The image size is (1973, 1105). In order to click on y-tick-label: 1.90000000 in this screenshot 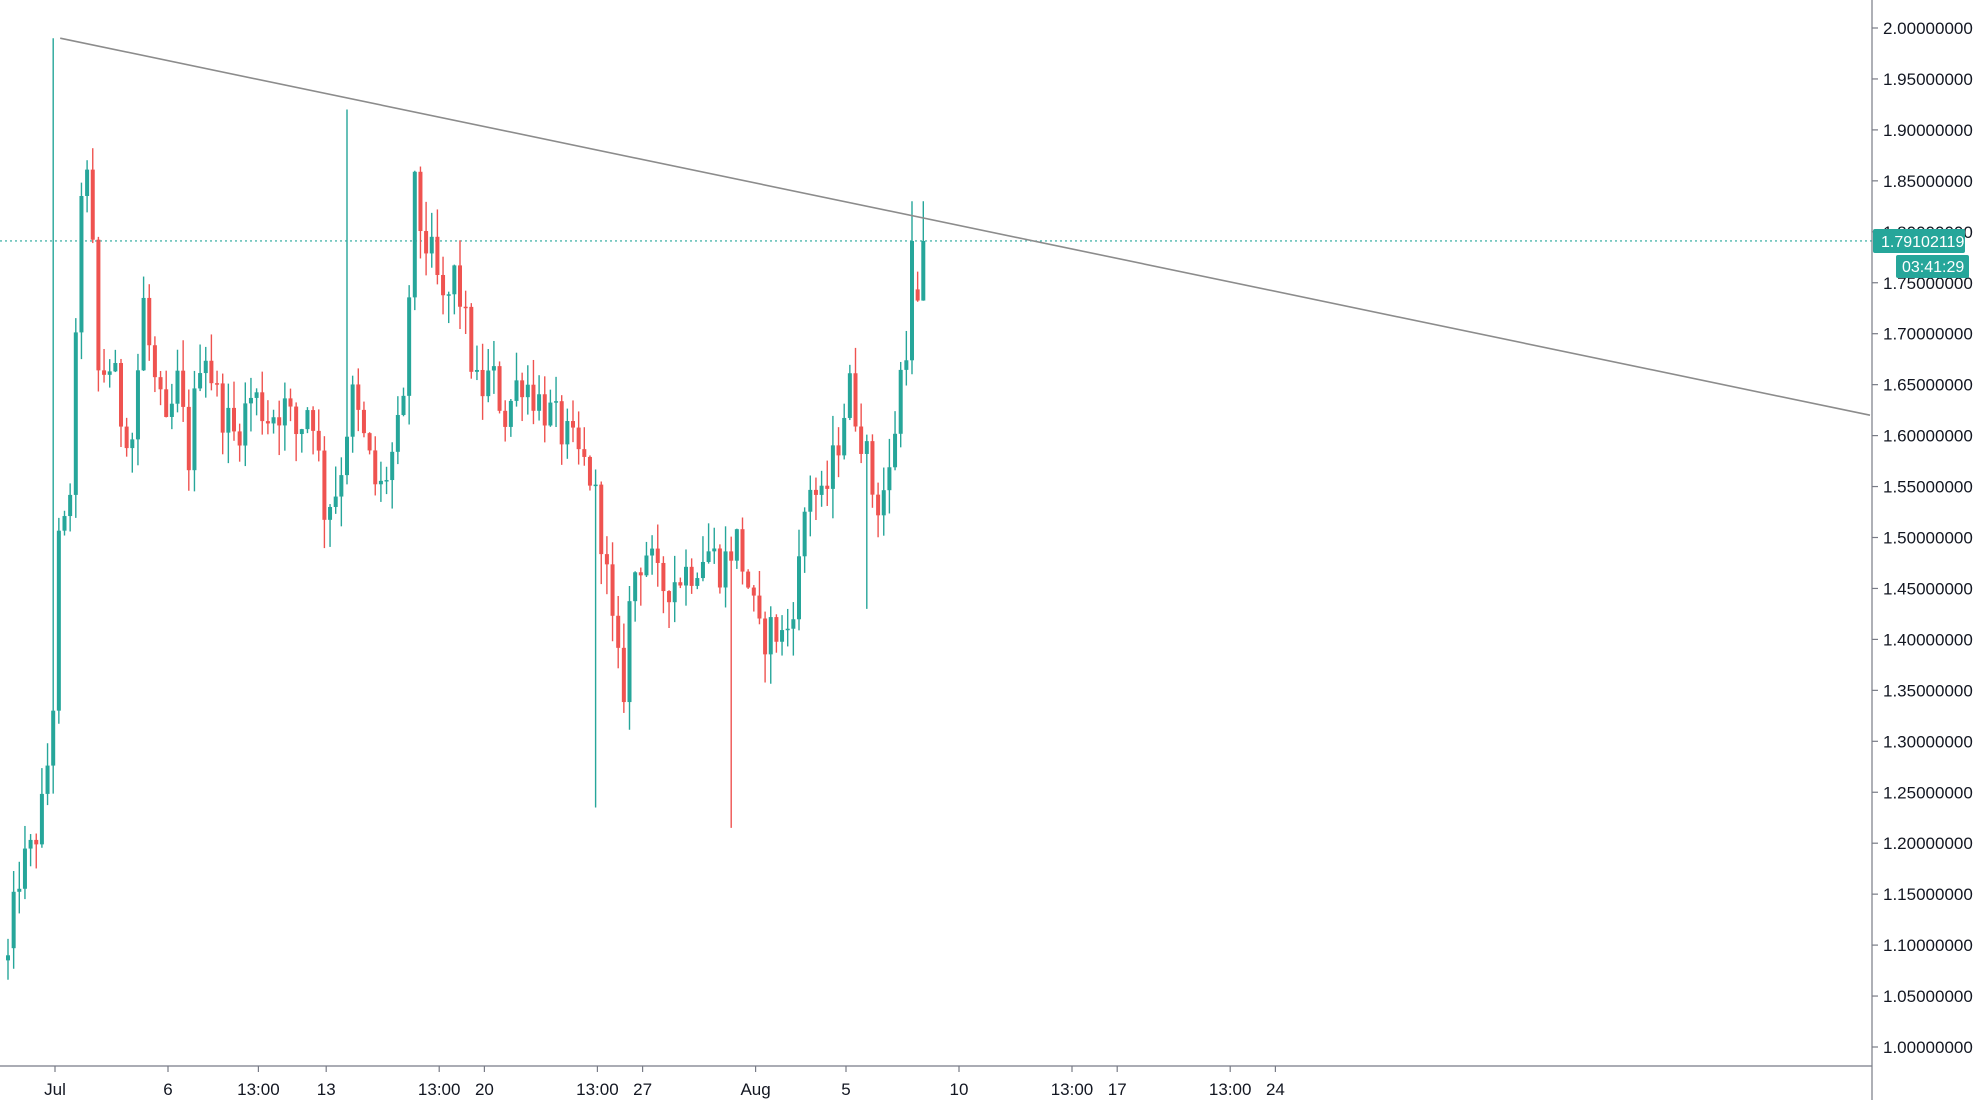, I will do `click(1928, 130)`.